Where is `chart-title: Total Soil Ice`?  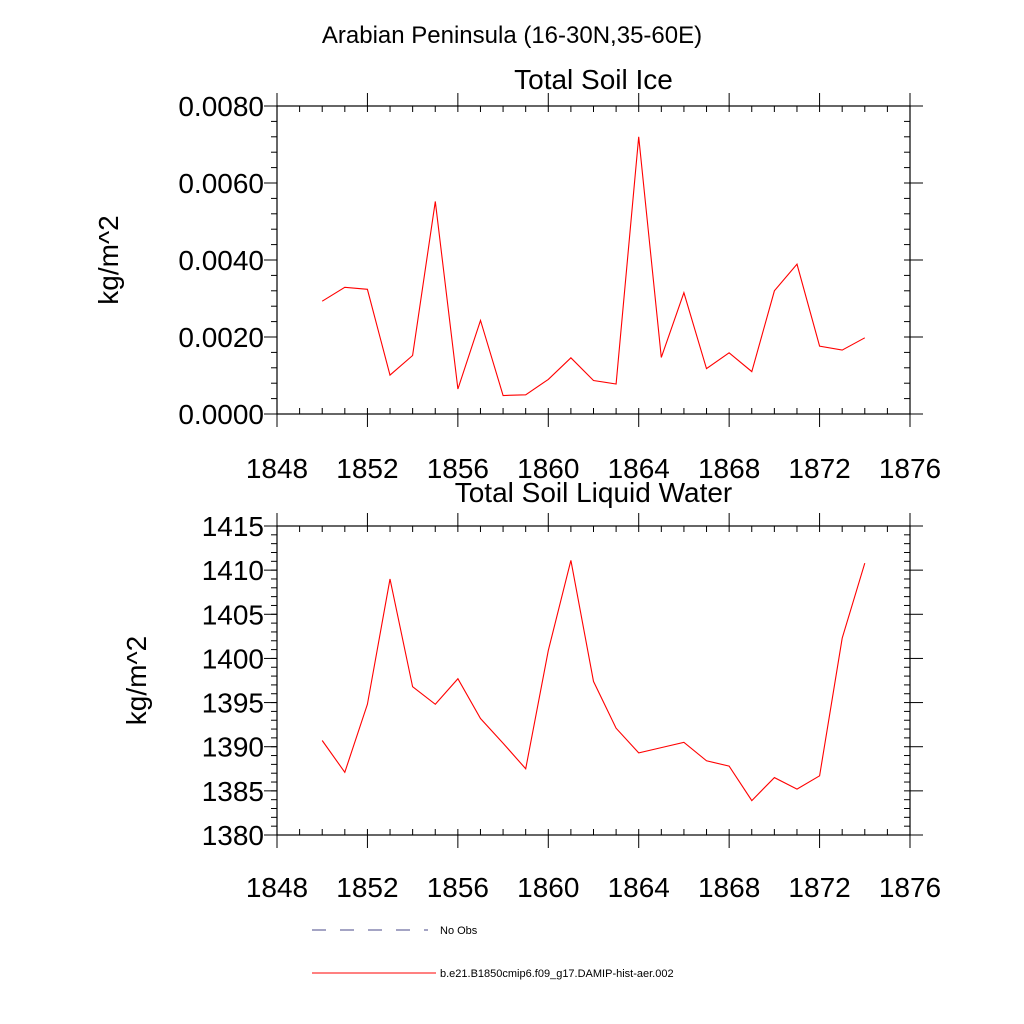 chart-title: Total Soil Ice is located at coordinates (593, 79).